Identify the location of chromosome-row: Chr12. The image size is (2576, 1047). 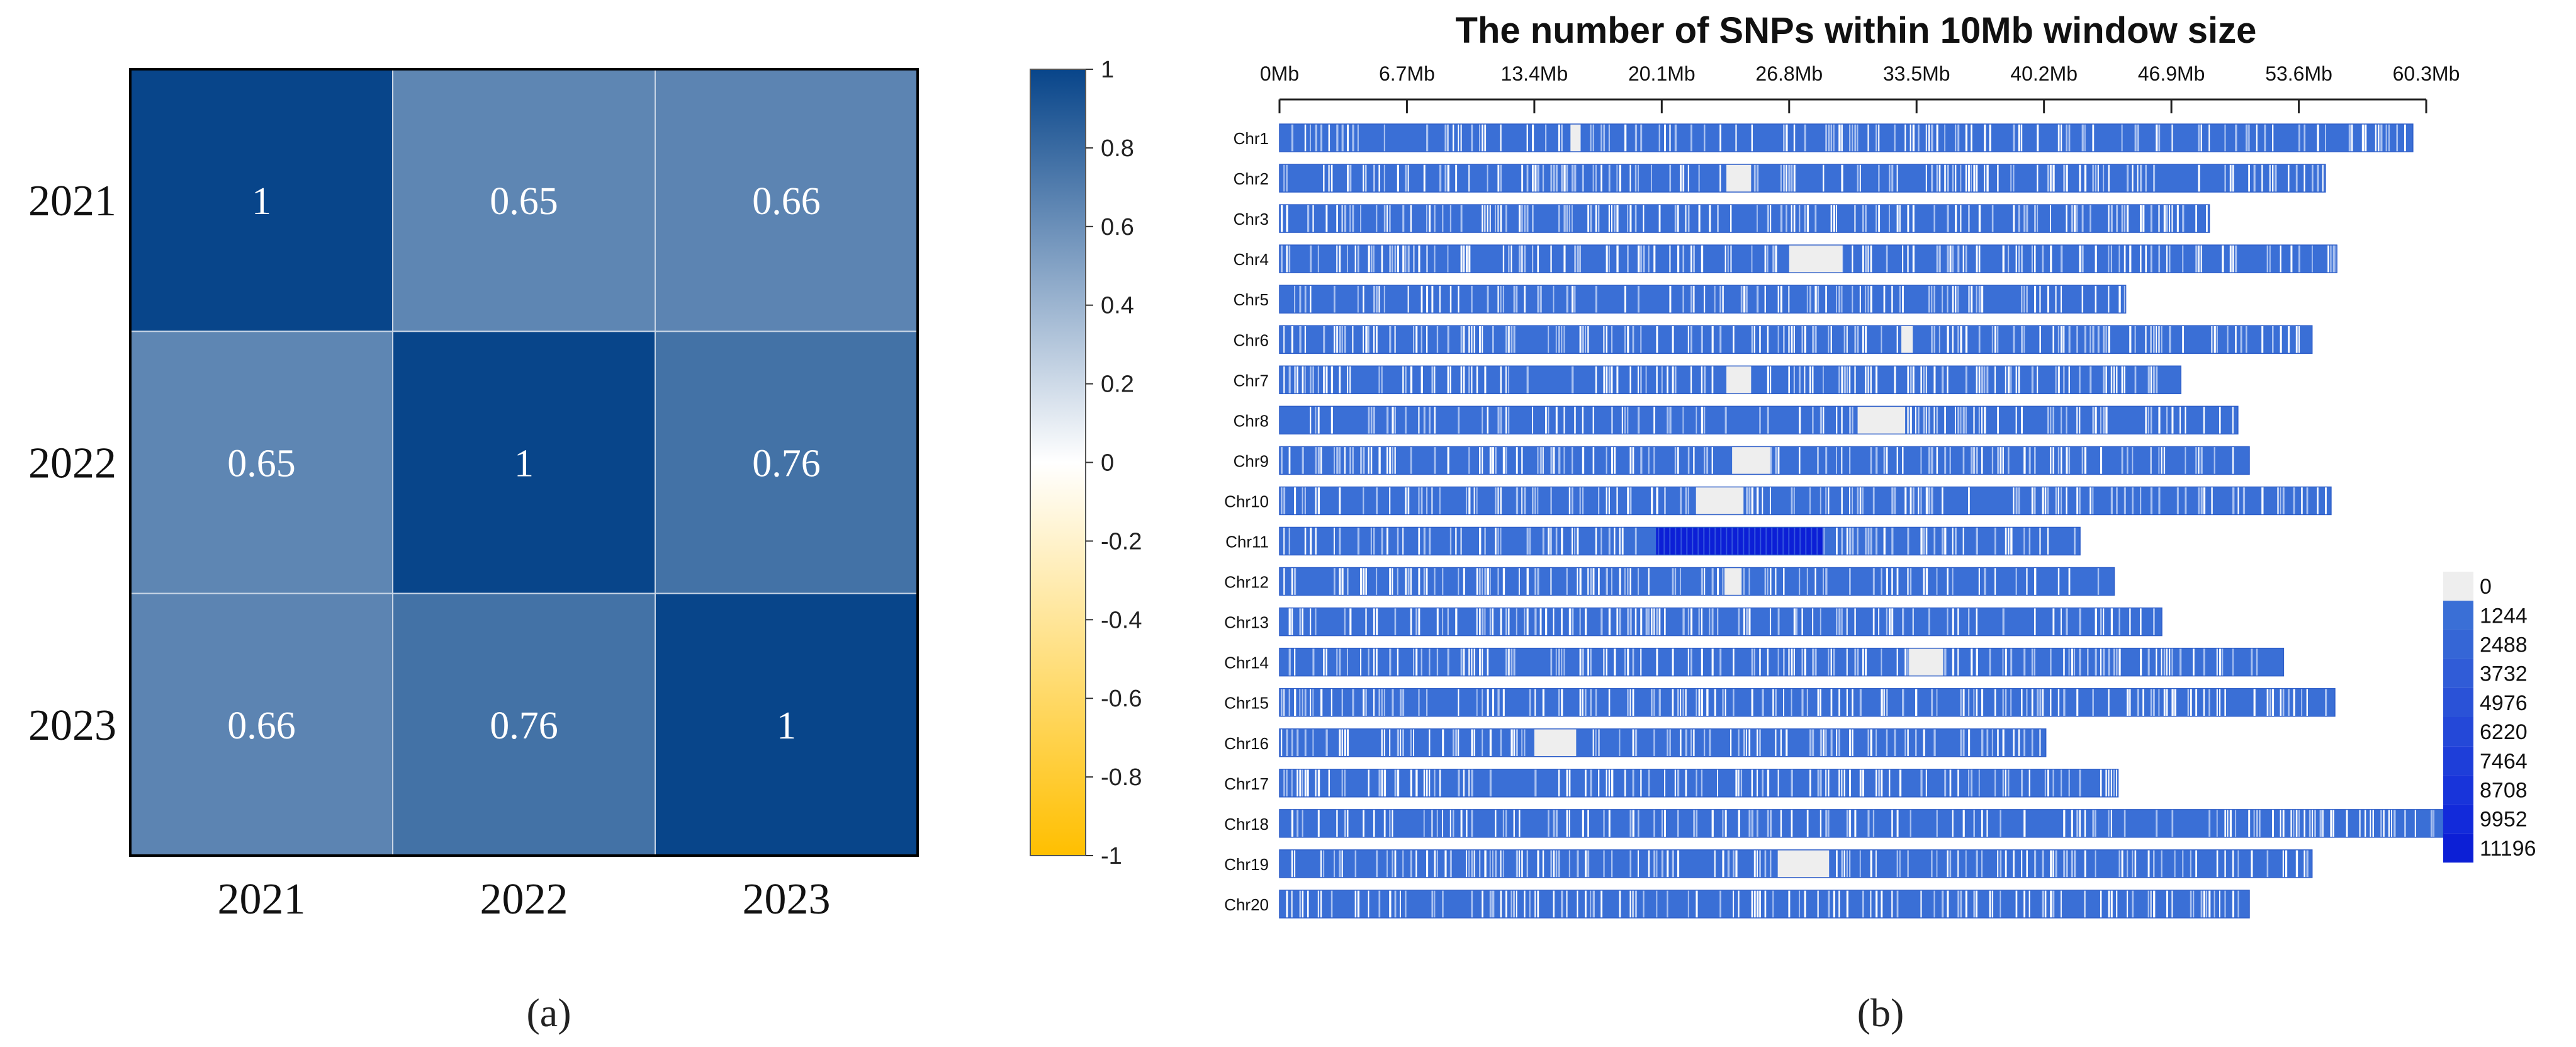
(1669, 581).